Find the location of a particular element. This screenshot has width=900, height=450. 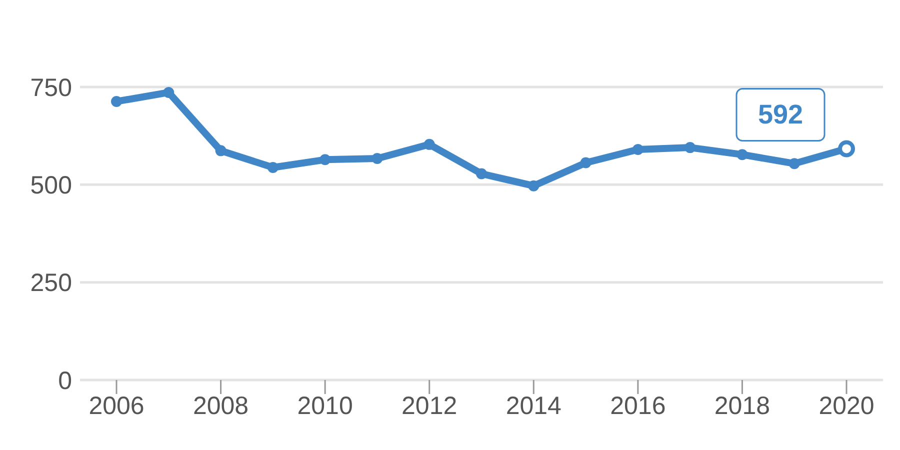

x-tick-label: 2008 is located at coordinates (220, 406).